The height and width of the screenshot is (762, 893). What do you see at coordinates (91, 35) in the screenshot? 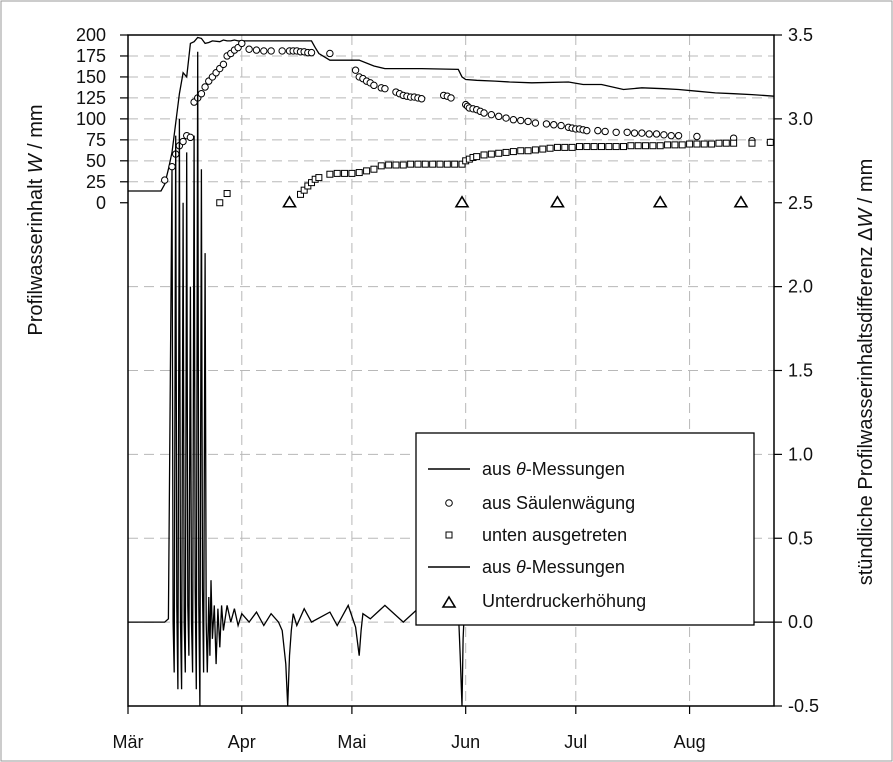
I see `y-left-tick-label: 200` at bounding box center [91, 35].